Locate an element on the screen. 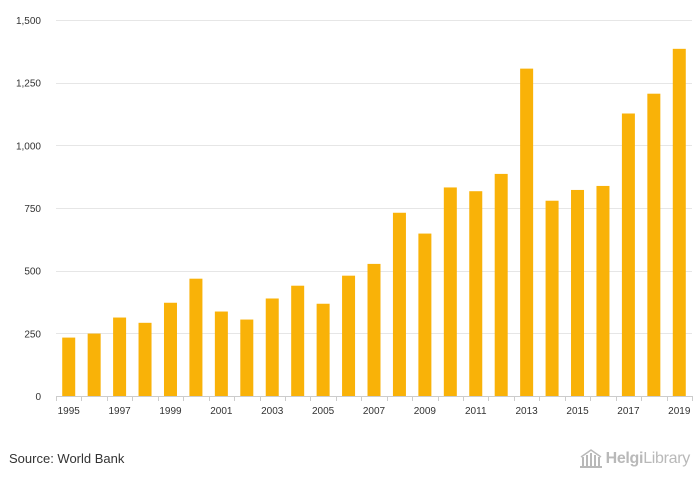 Image resolution: width=700 pixels, height=483 pixels. bar-2003 is located at coordinates (272, 347).